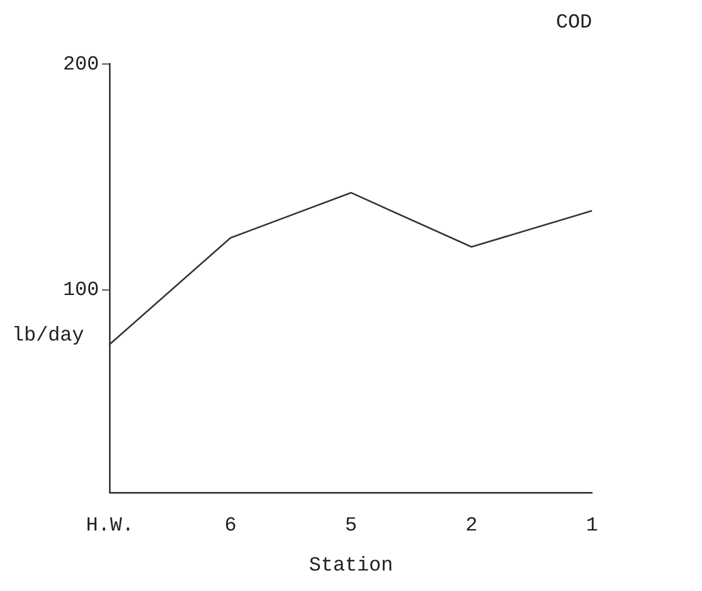  I want to click on y-axis-title: lb/day, so click(48, 336).